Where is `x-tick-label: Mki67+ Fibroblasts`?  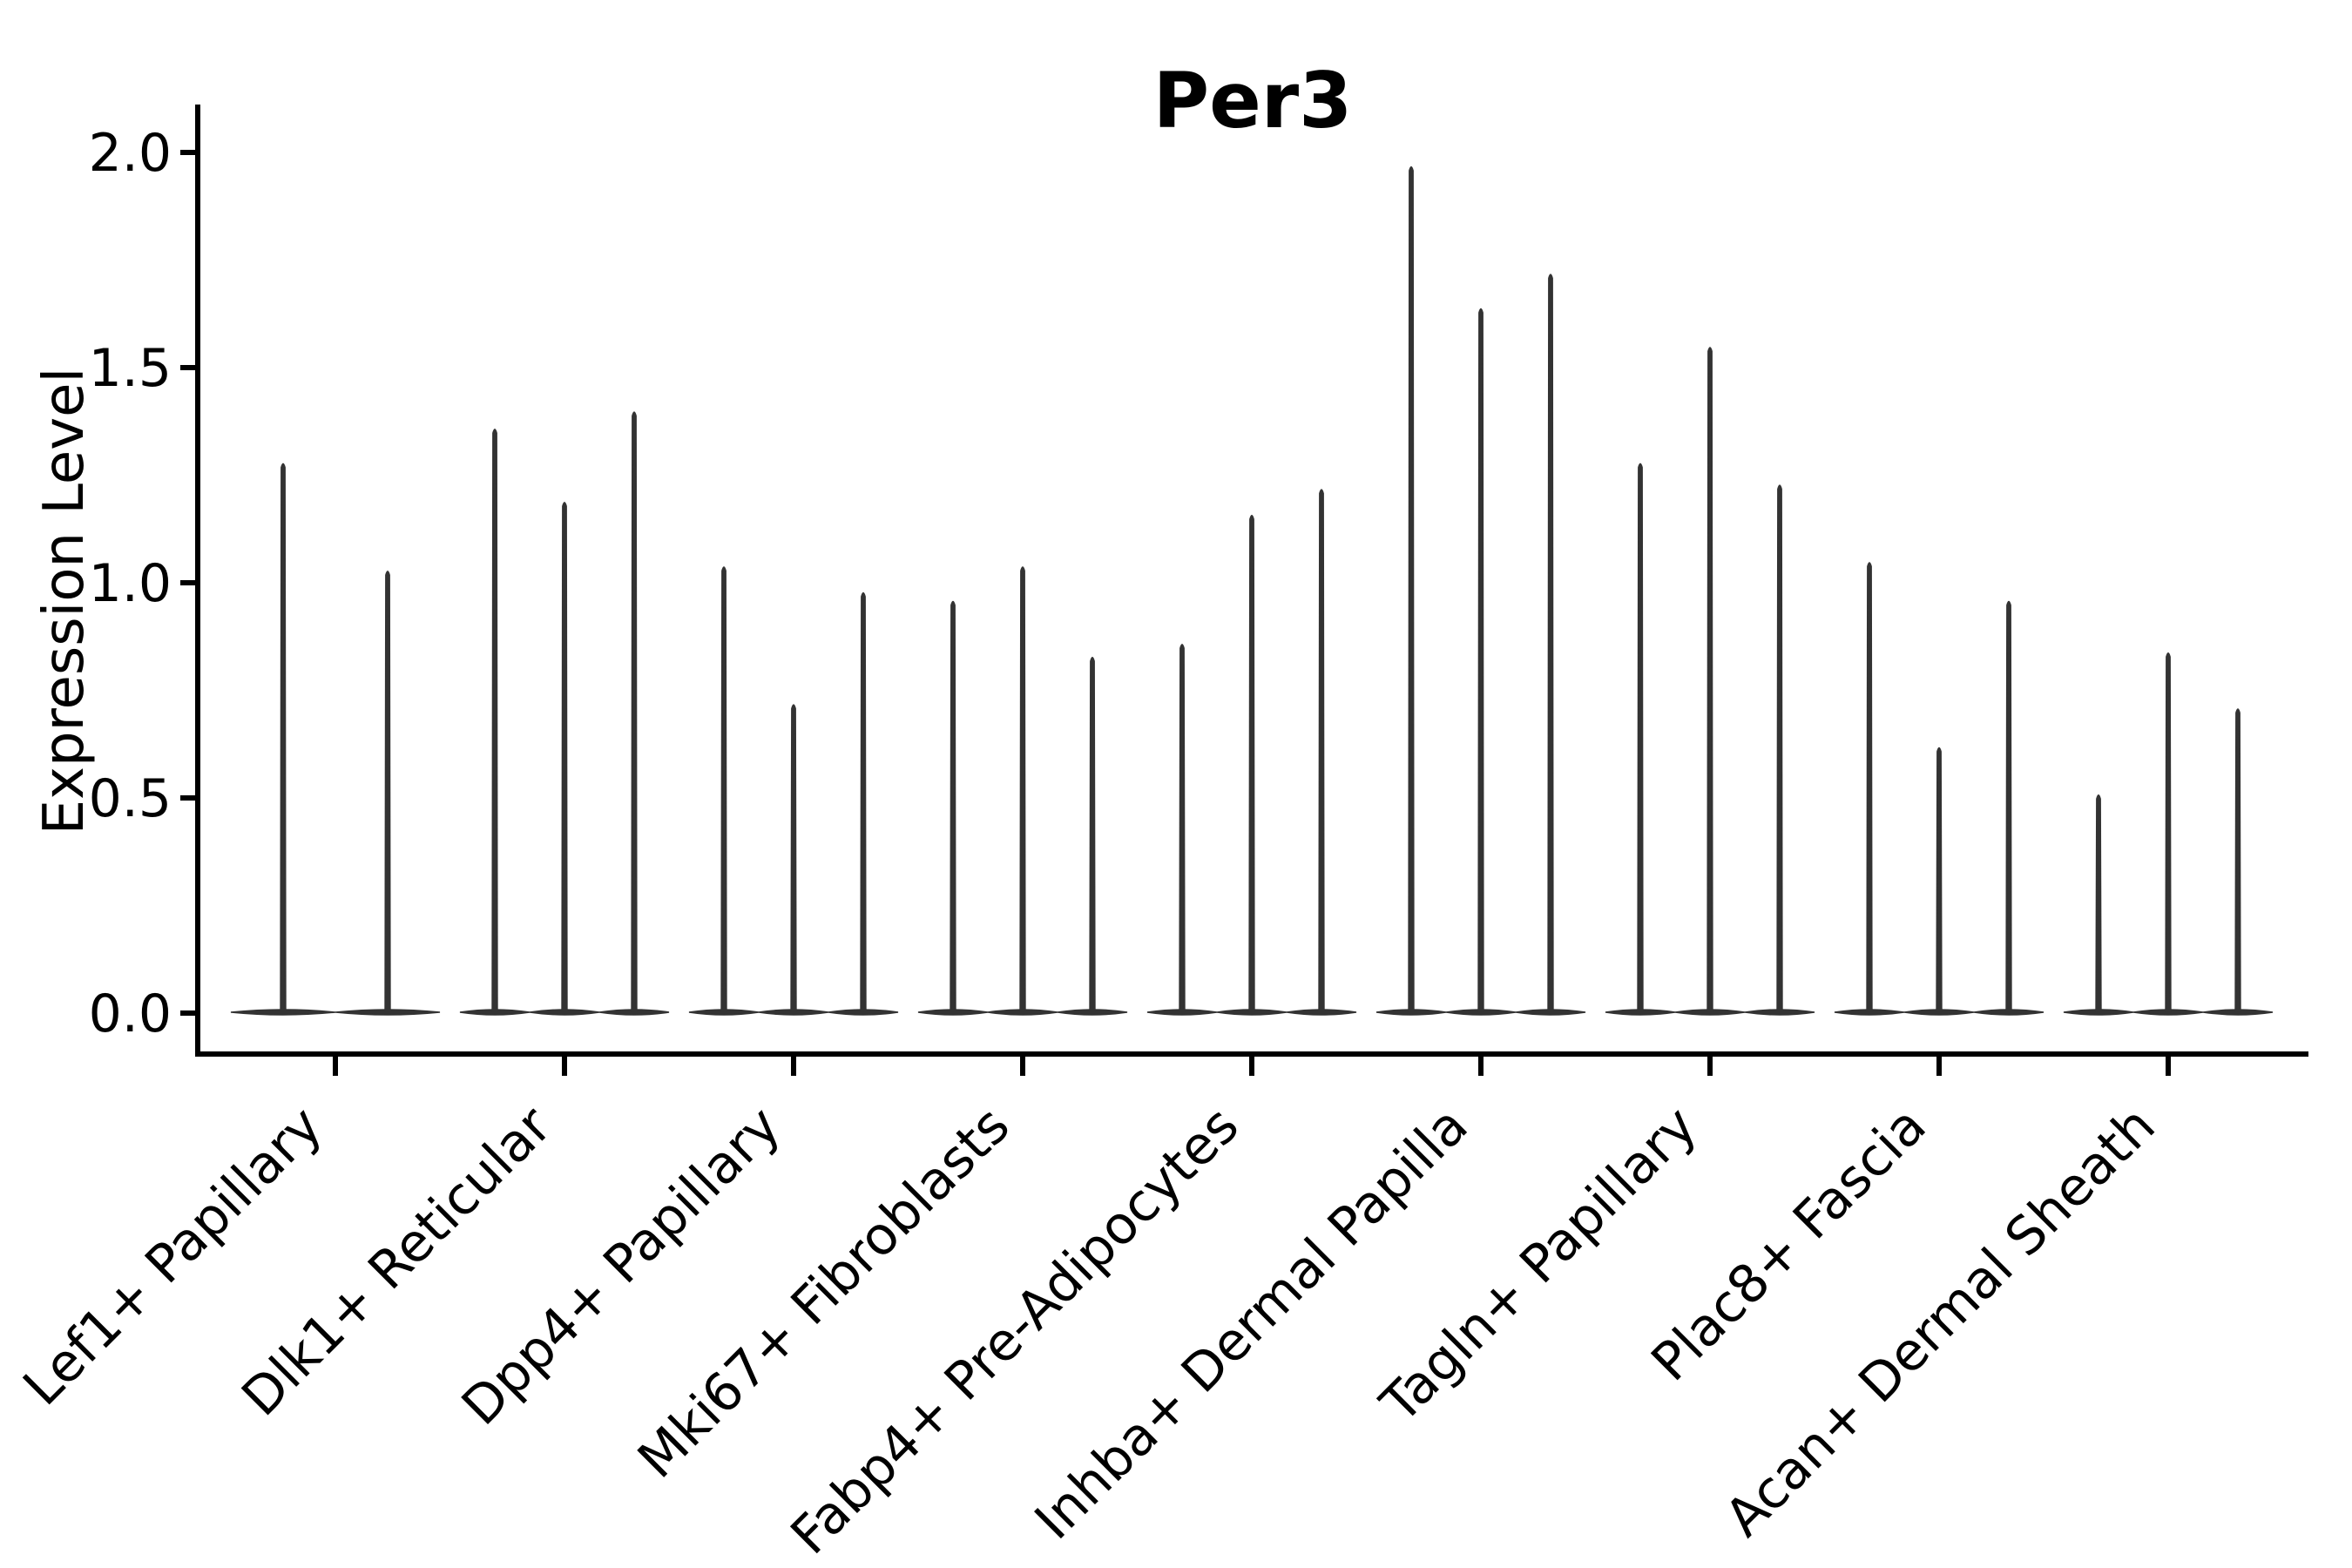
x-tick-label: Mki67+ Fibroblasts is located at coordinates (824, 1292).